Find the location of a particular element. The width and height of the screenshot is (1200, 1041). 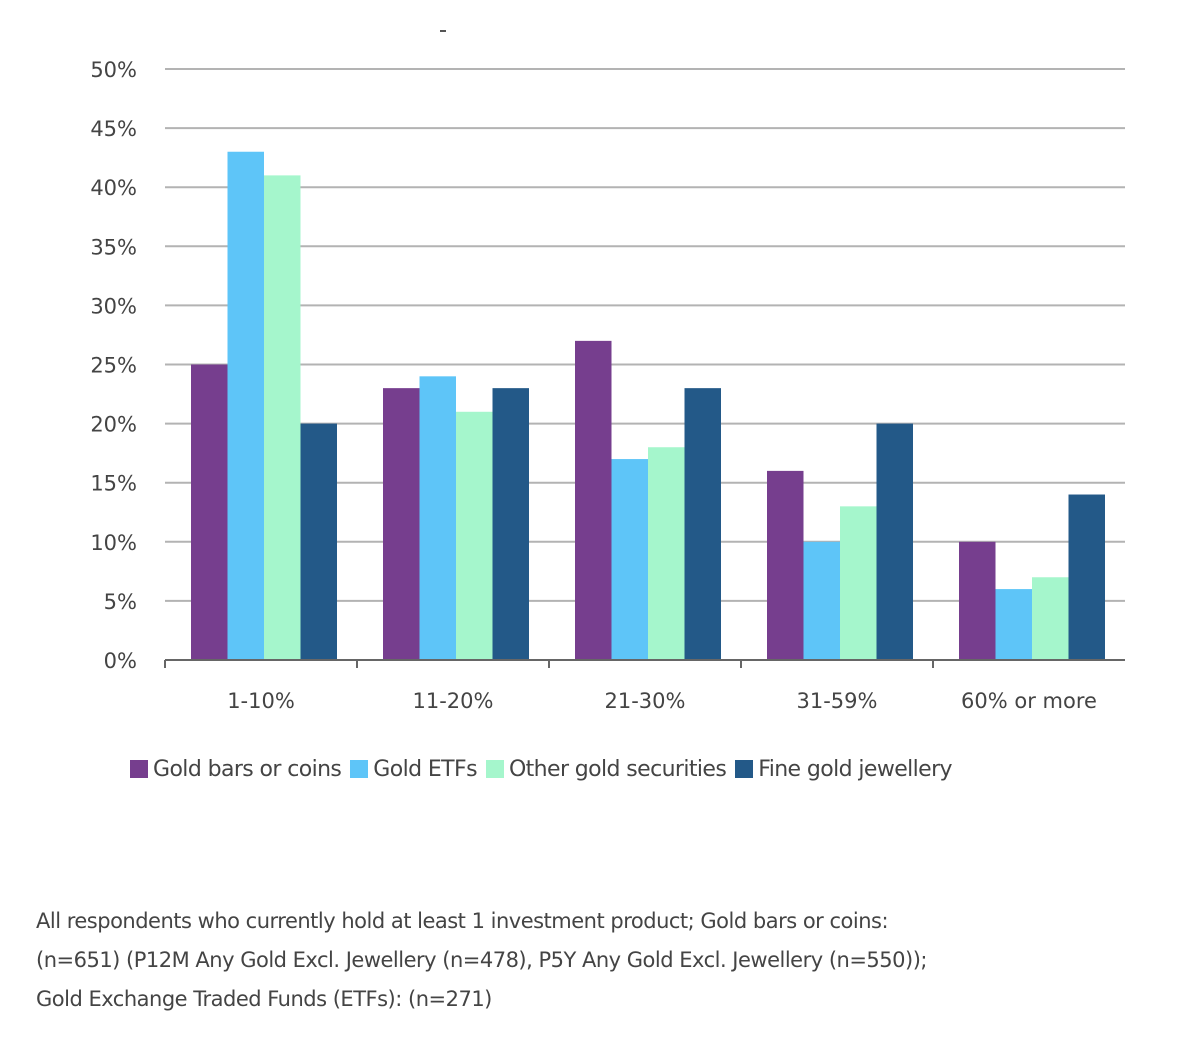

y-tick-label: 0% is located at coordinates (120, 661).